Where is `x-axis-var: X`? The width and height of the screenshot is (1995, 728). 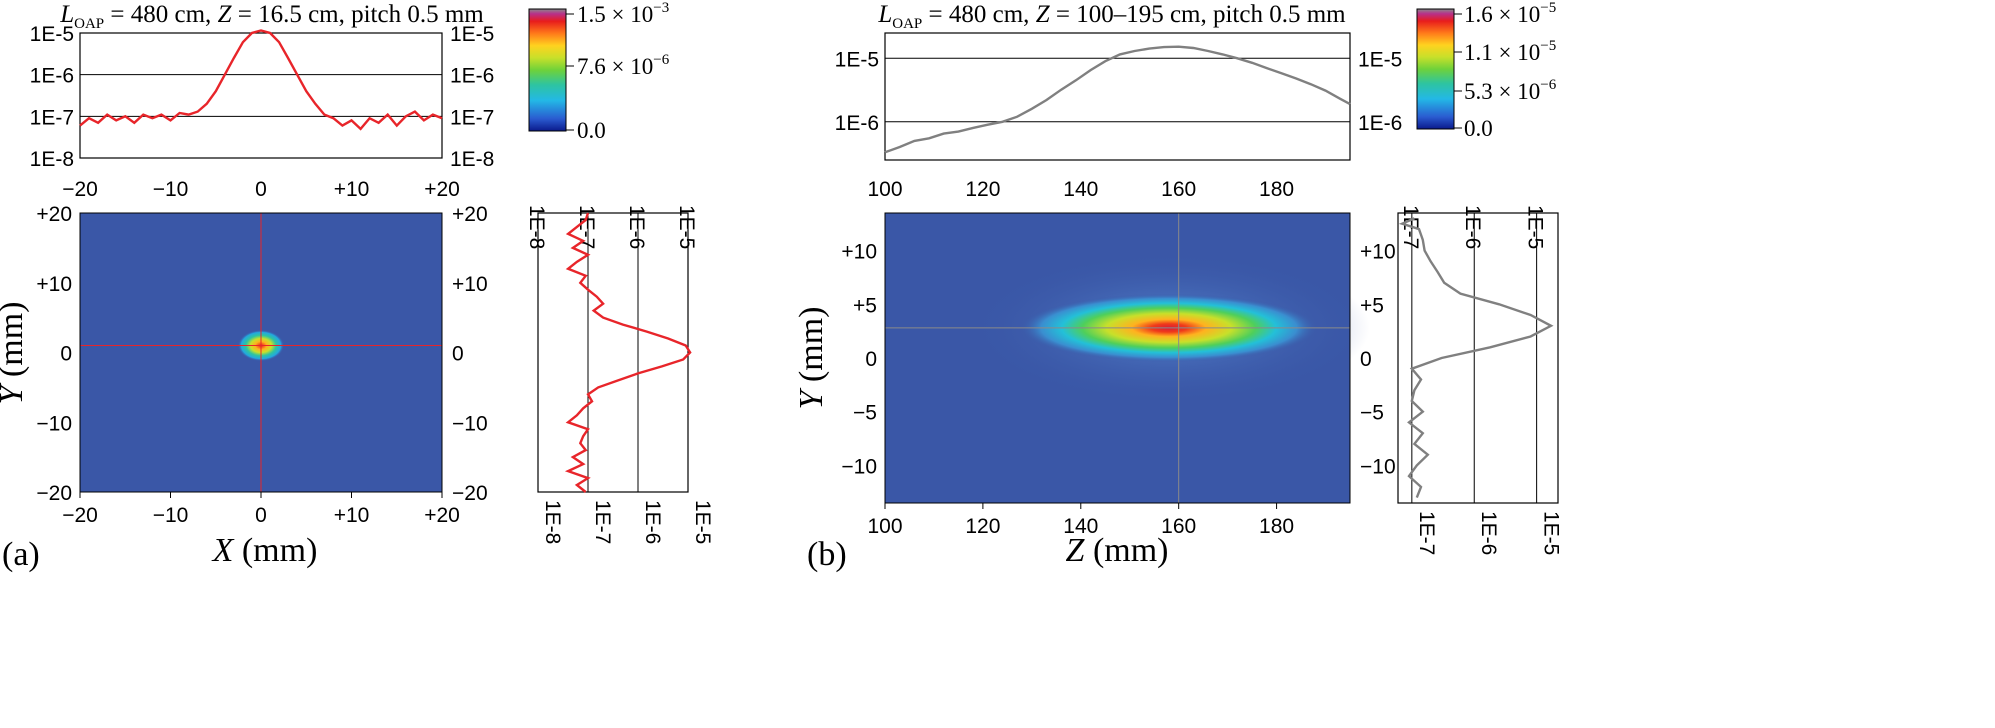
x-axis-var: X is located at coordinates (223, 550).